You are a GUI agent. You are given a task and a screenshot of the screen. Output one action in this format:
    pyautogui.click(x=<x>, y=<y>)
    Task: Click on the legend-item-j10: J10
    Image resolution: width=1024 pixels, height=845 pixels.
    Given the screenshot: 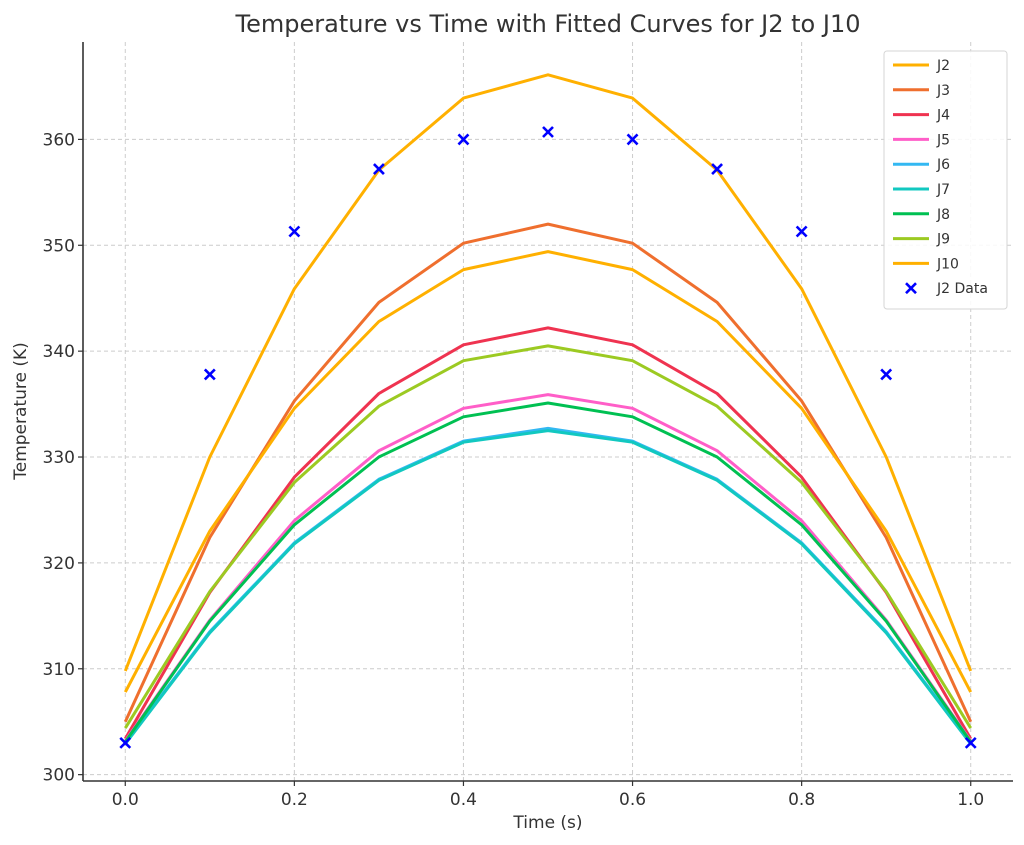 What is the action you would take?
    pyautogui.click(x=926, y=264)
    